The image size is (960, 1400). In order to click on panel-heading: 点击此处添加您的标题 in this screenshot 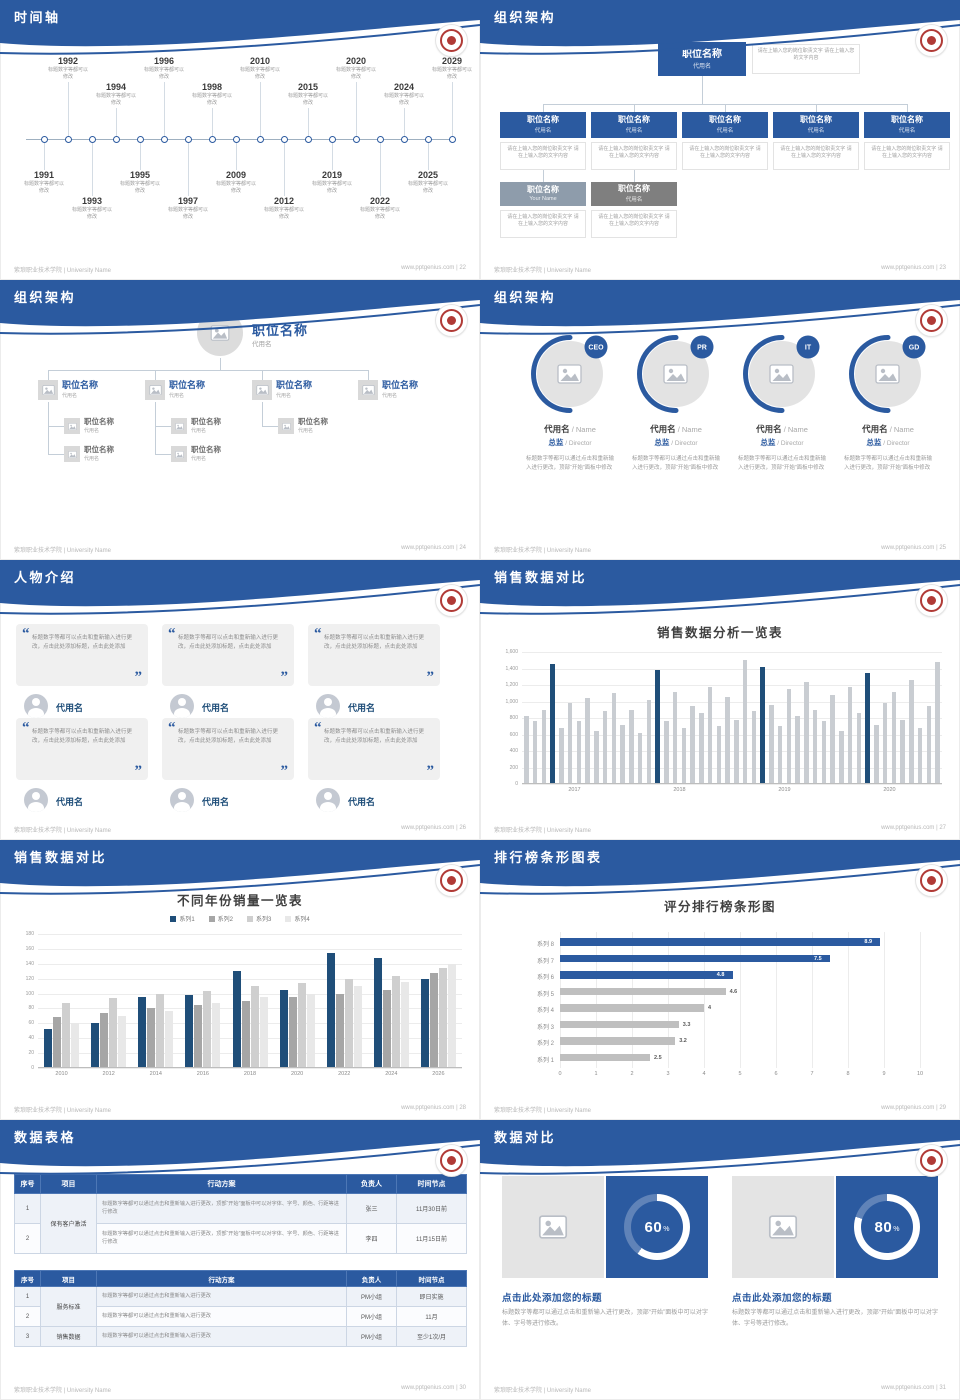, I will do `click(552, 1298)`.